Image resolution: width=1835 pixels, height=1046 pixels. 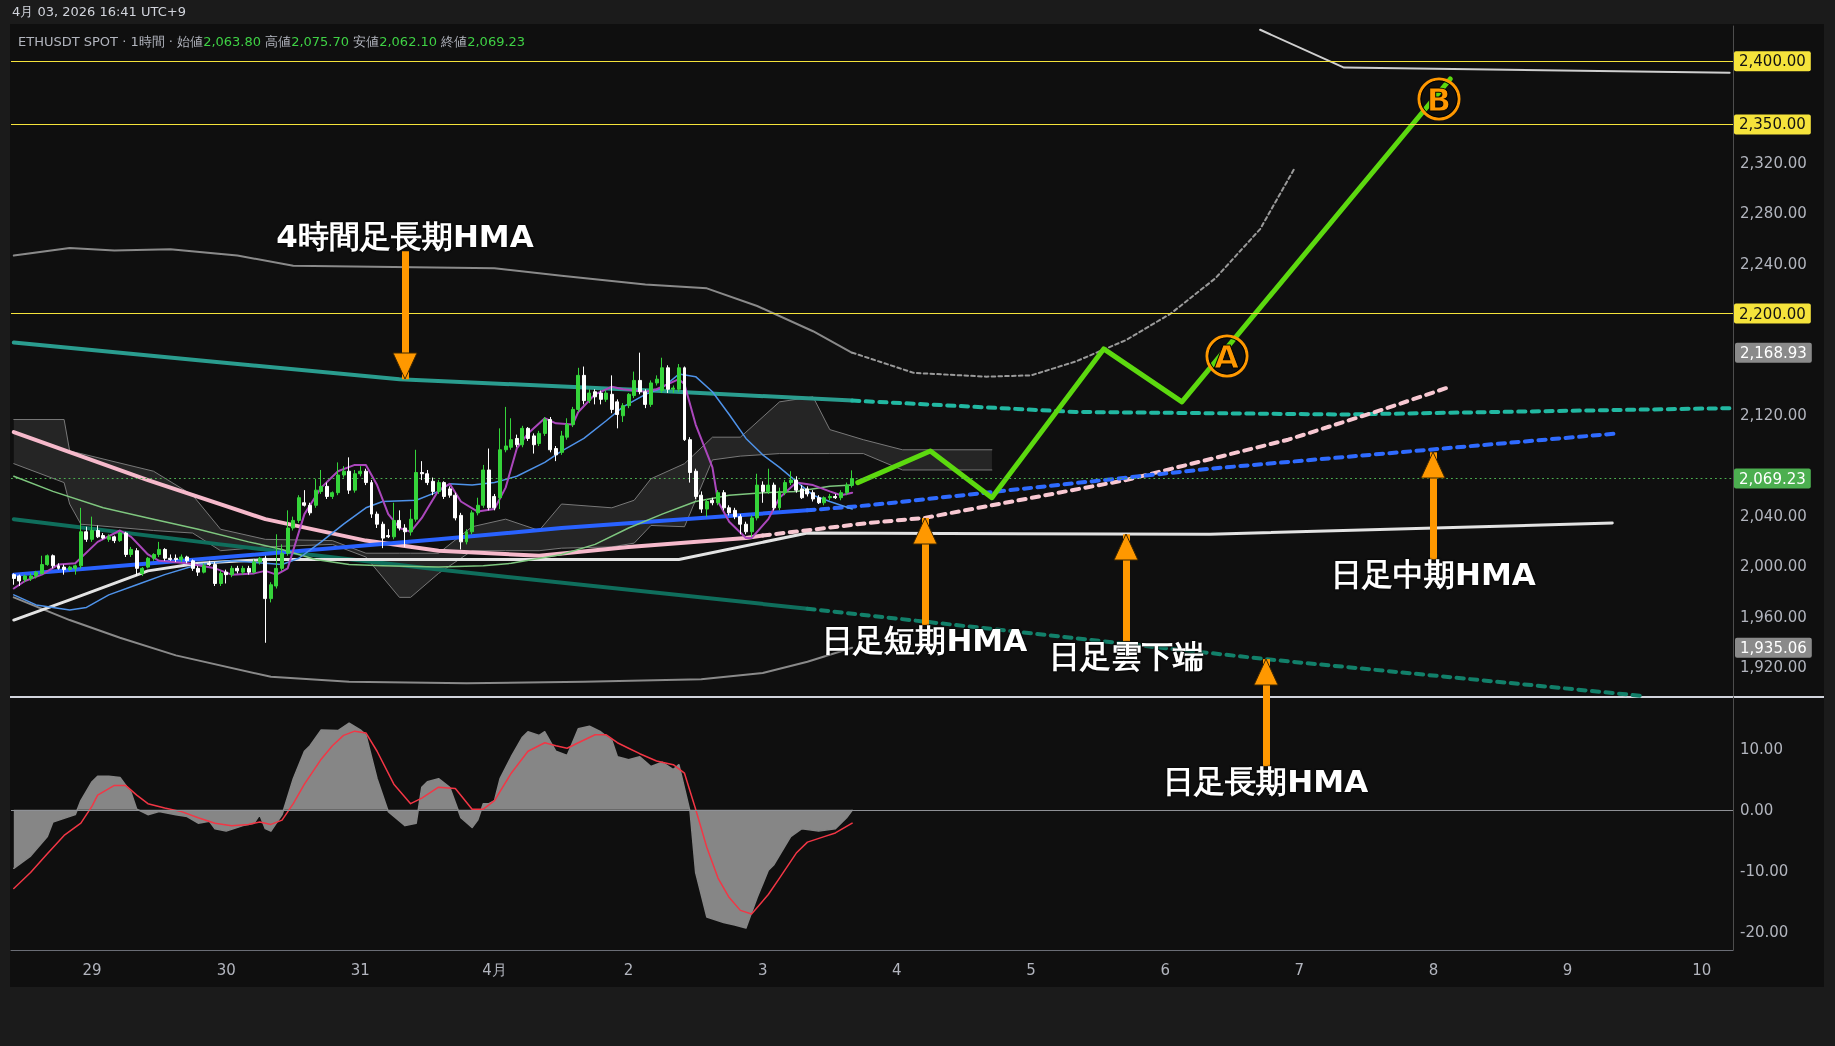 I want to click on x-tick-label: 6, so click(x=1165, y=969).